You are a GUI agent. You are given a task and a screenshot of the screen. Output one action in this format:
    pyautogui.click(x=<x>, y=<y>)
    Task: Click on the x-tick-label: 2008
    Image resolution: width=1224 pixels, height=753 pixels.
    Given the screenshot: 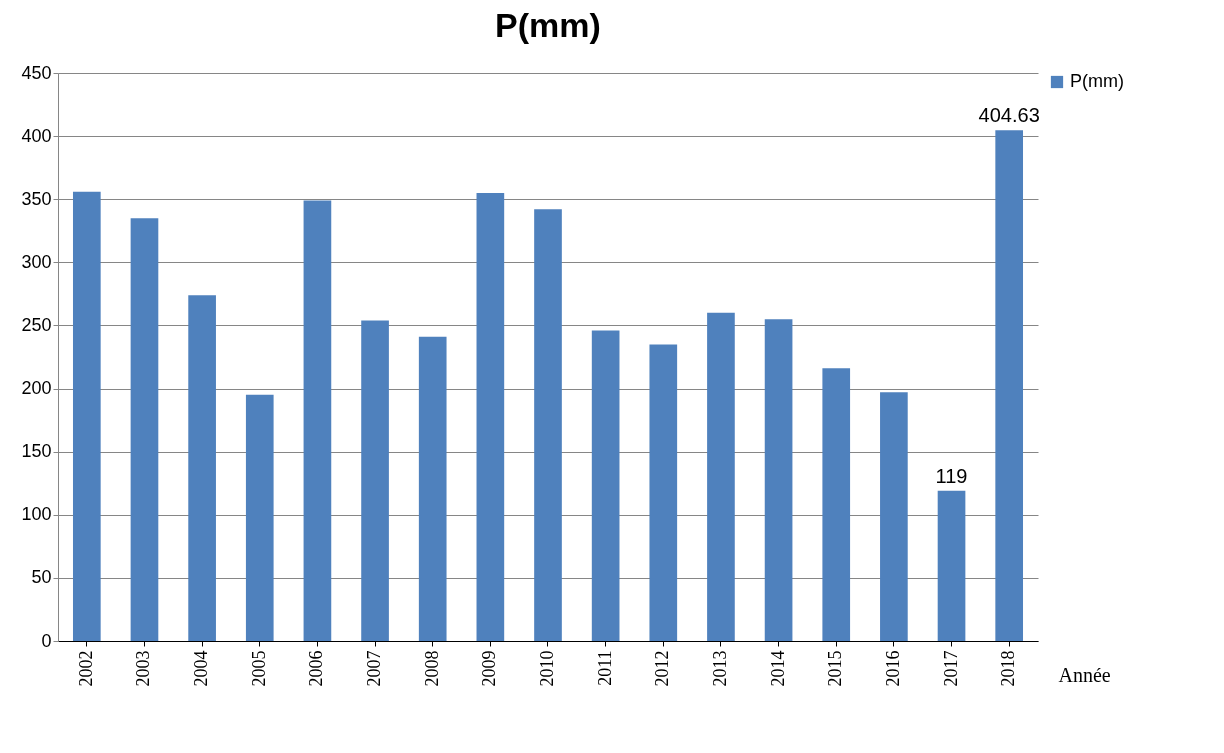 What is the action you would take?
    pyautogui.click(x=431, y=668)
    